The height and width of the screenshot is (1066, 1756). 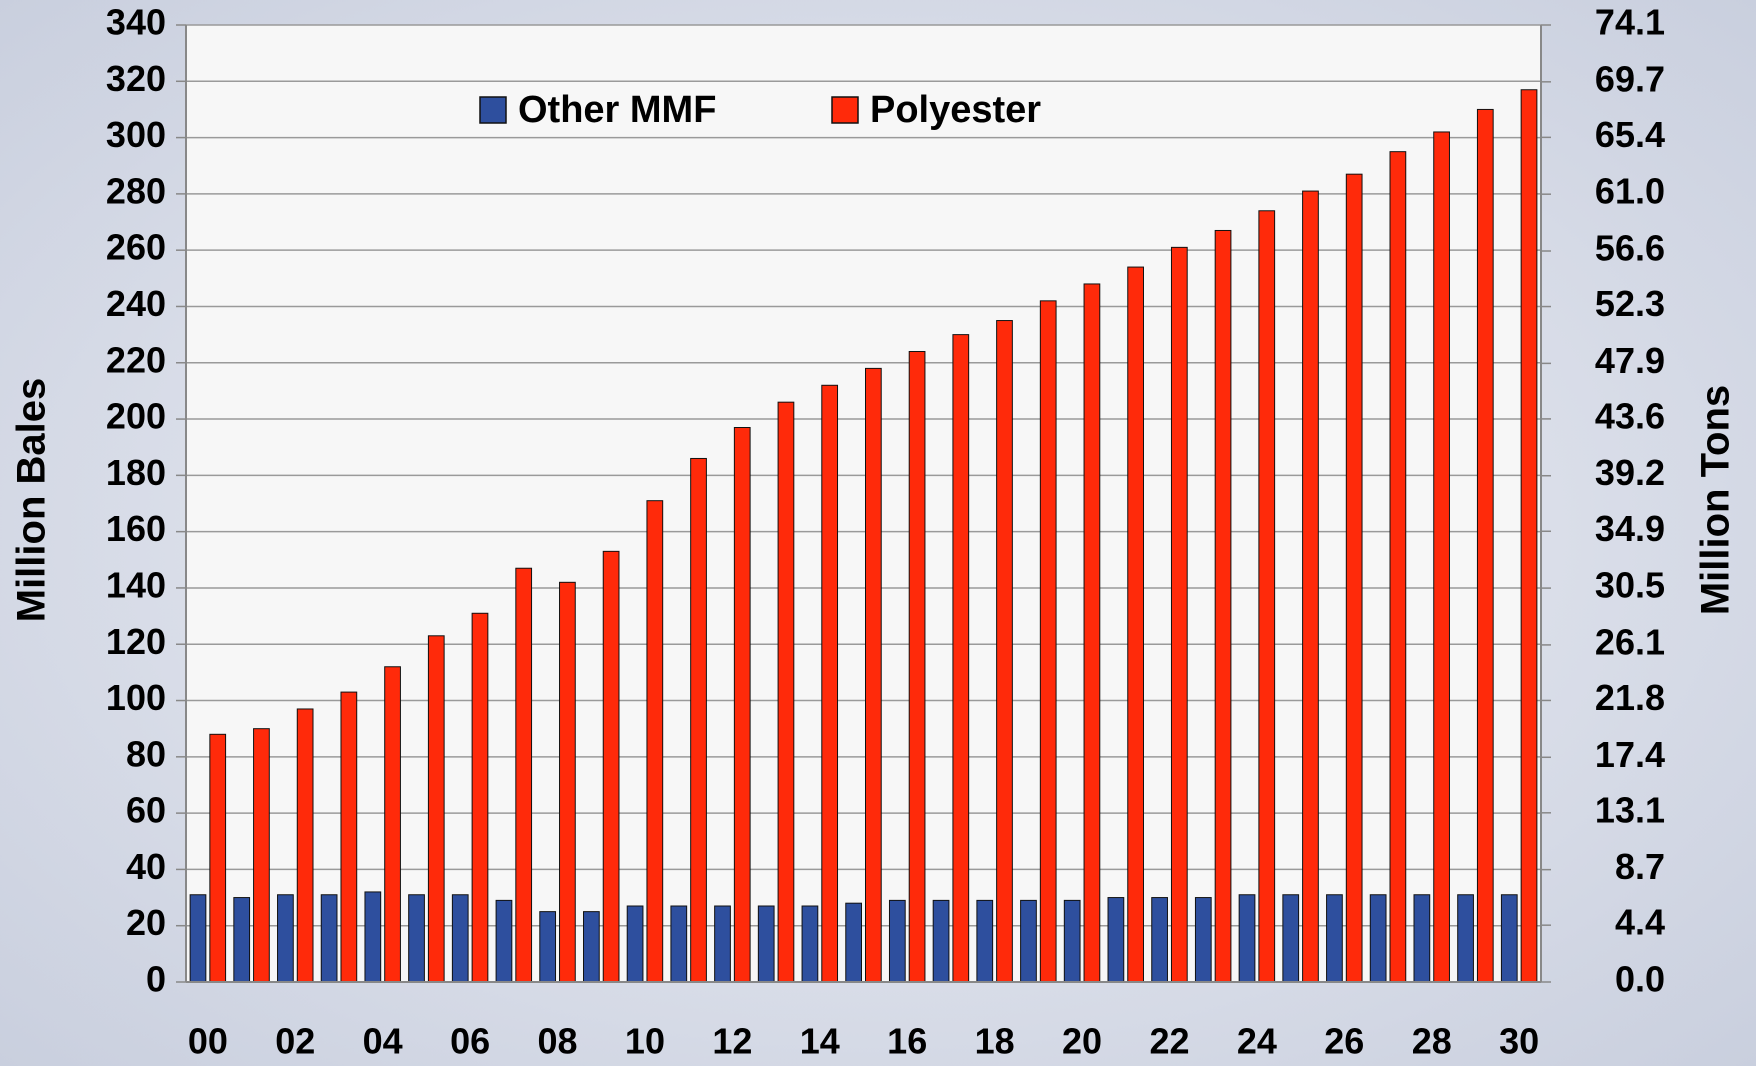 I want to click on y2-tick-label: 26.1, so click(x=1630, y=641).